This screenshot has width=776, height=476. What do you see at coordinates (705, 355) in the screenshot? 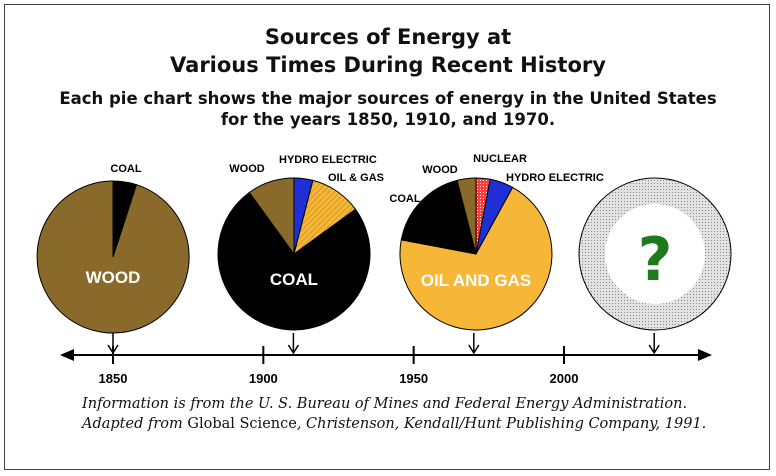
I see `timeline-right-arrow` at bounding box center [705, 355].